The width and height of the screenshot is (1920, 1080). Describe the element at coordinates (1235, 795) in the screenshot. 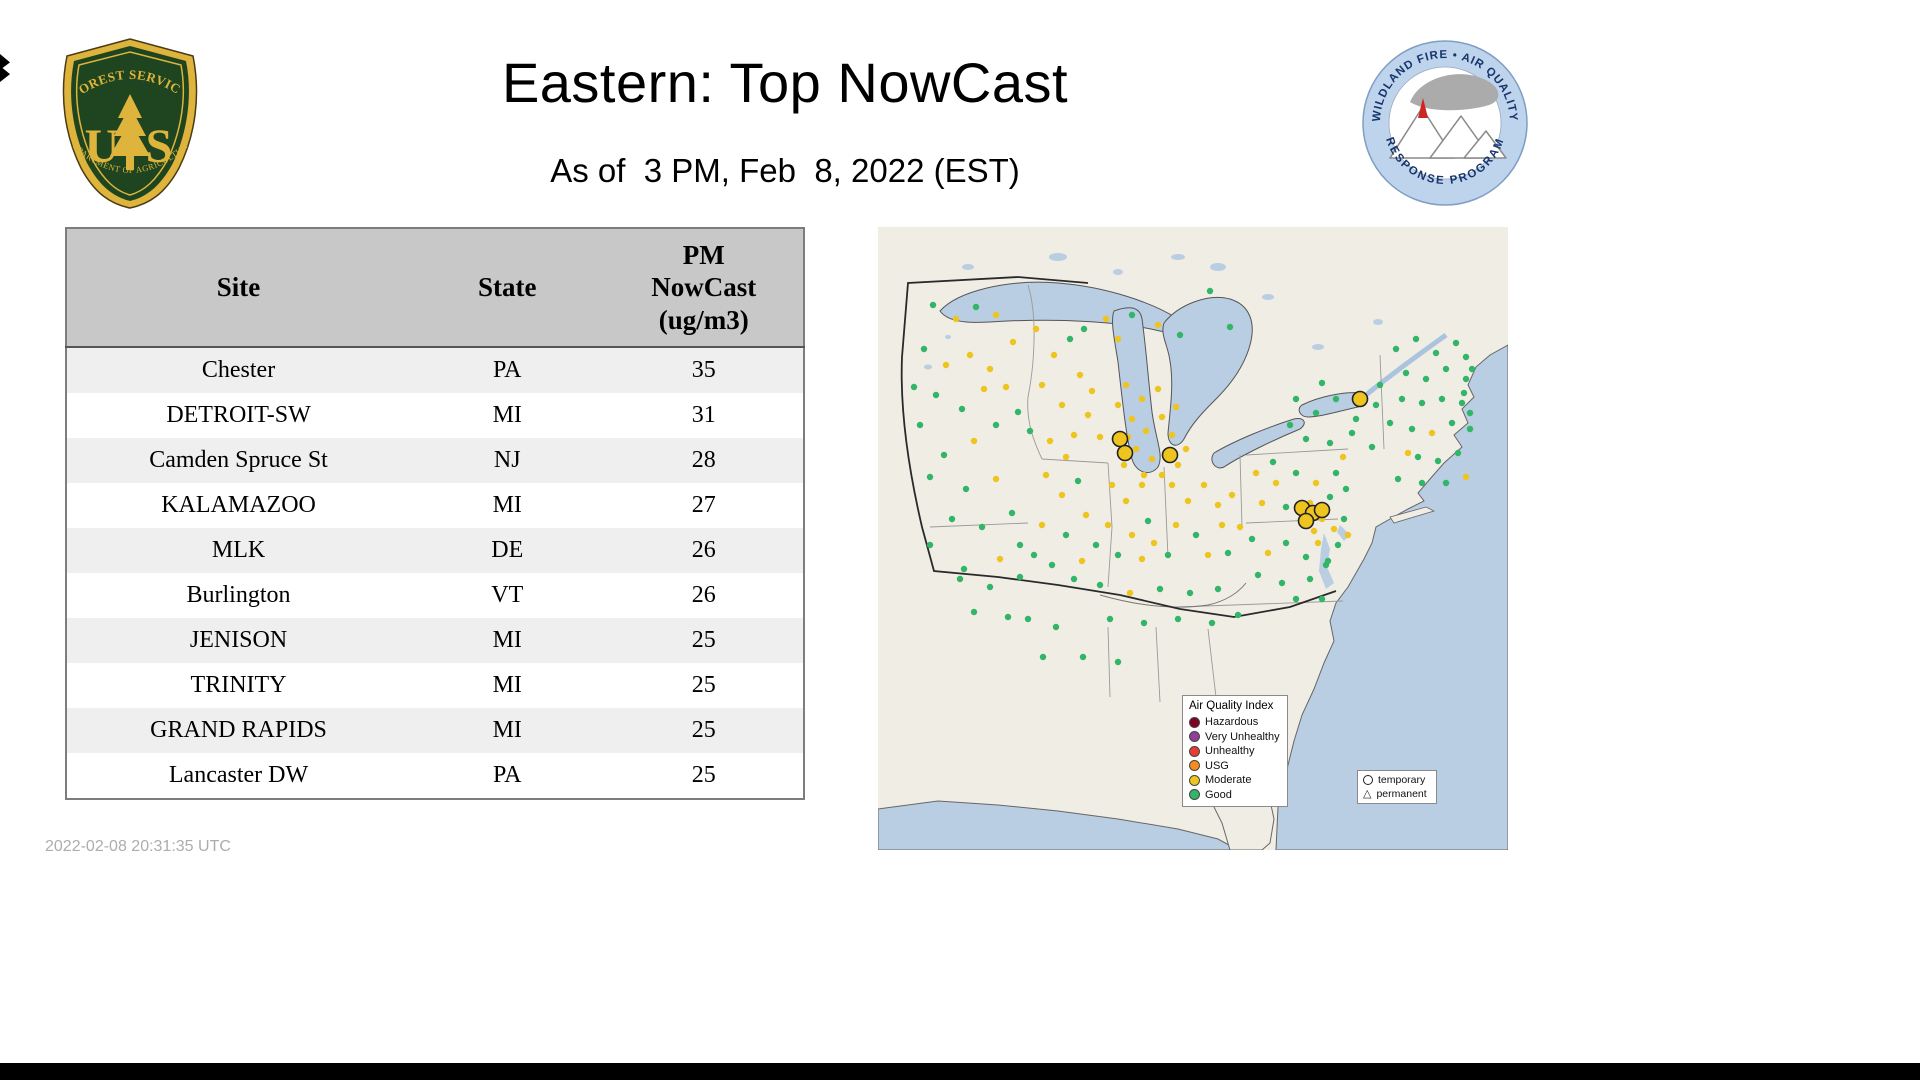

I see `aqi-legend-item: Good` at that location.